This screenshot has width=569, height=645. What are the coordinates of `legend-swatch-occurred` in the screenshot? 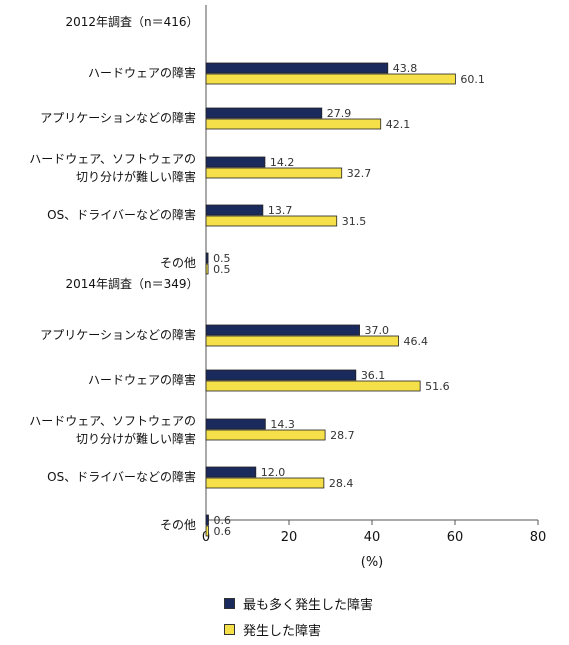 It's located at (229, 629).